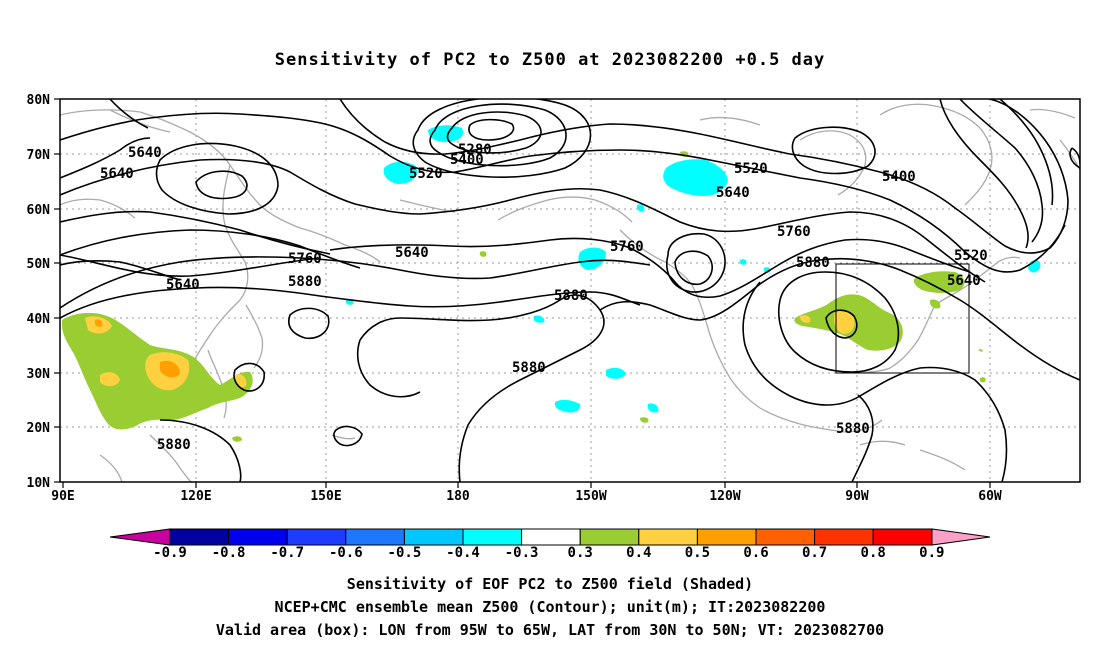 The height and width of the screenshot is (650, 1100). What do you see at coordinates (724, 496) in the screenshot?
I see `lon-label: 120W` at bounding box center [724, 496].